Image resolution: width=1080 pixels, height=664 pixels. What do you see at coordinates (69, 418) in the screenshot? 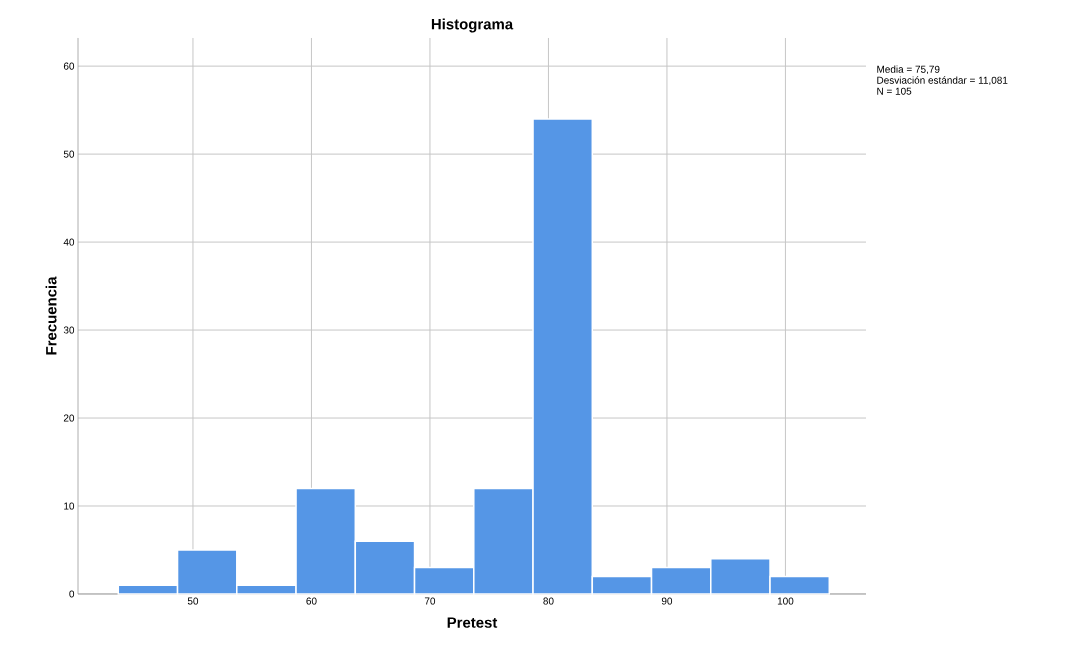
I see `y-tick-label: 20` at bounding box center [69, 418].